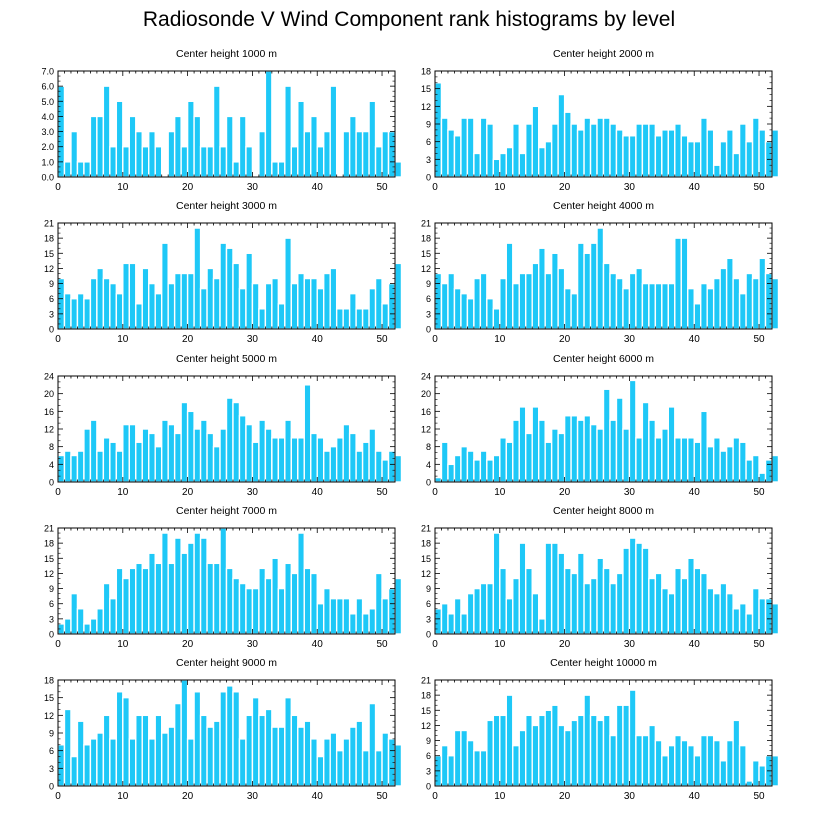 The image size is (818, 824). I want to click on y-tick-label: 8, so click(428, 447).